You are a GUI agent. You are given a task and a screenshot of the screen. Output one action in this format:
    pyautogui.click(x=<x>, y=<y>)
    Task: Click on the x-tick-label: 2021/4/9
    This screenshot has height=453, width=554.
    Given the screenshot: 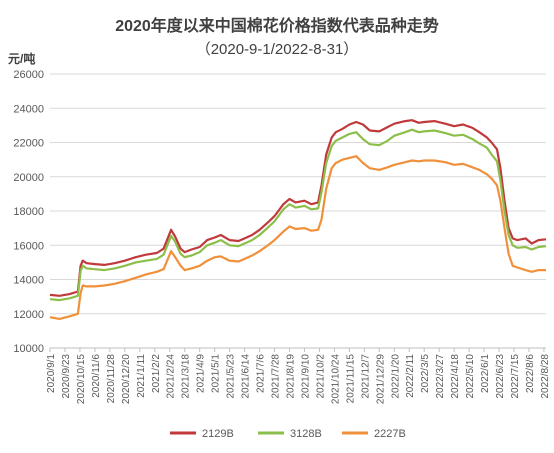 What is the action you would take?
    pyautogui.click(x=201, y=373)
    